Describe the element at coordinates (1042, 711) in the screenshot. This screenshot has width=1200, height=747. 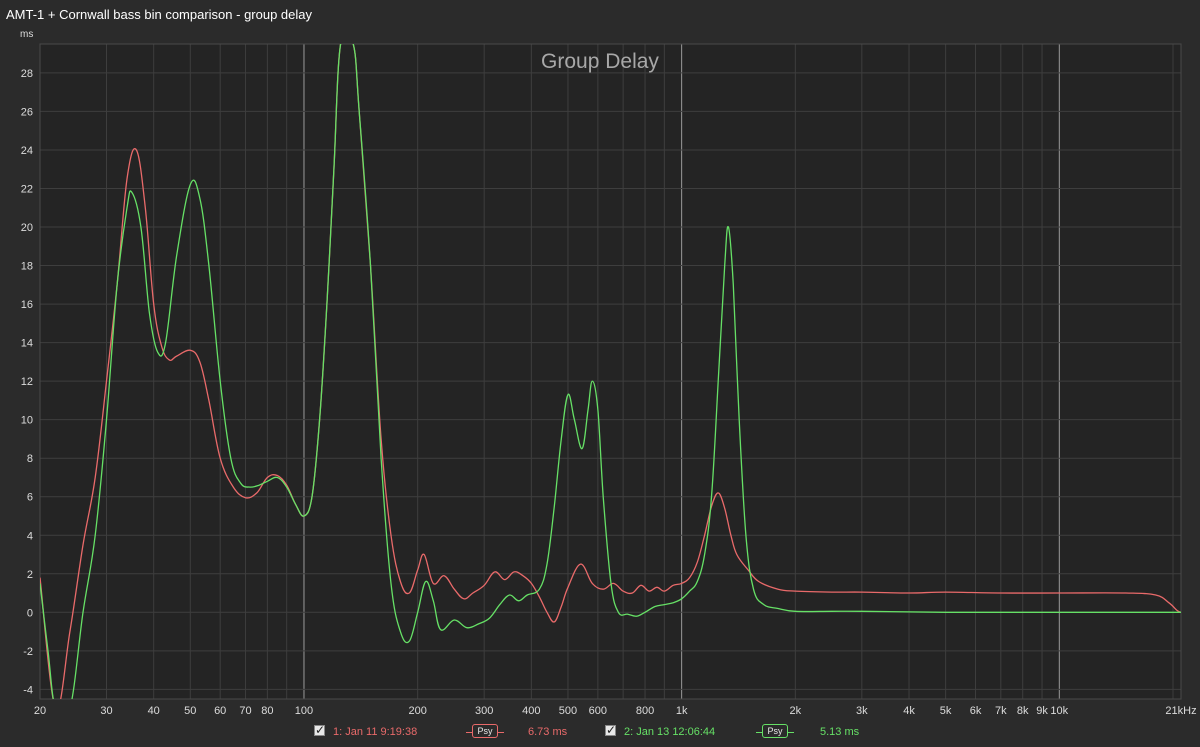
I see `x-tick-label: 9k` at that location.